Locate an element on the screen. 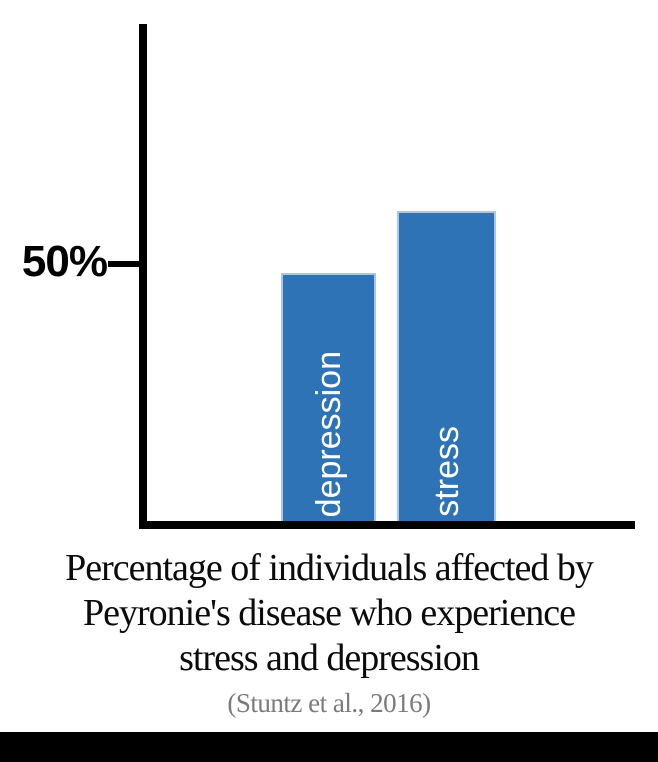 Image resolution: width=658 pixels, height=762 pixels. y-axis-tick-label: 50% is located at coordinates (64, 261).